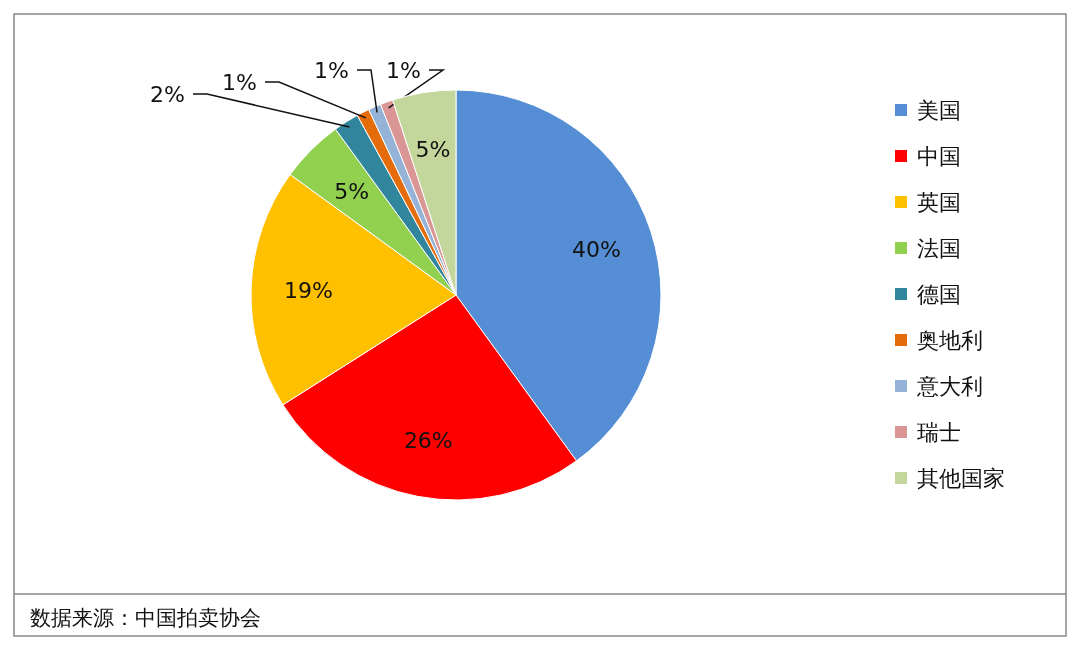 This screenshot has width=1080, height=652. I want to click on legend-label: 其他国家, so click(961, 478).